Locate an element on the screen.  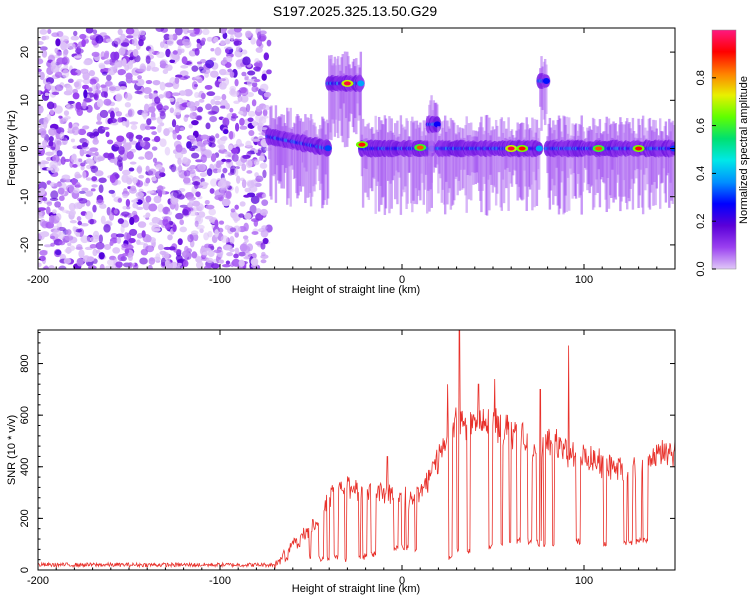
spectrogram-y-axis-title: Frequency (Hz) is located at coordinates (12, 148).